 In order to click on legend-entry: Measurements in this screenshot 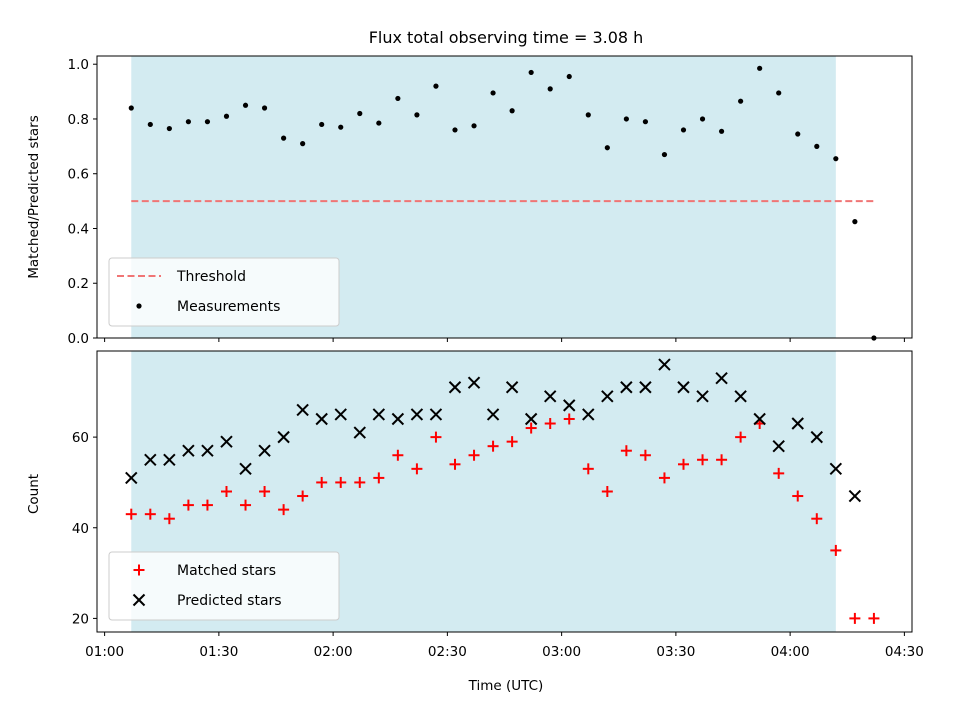, I will do `click(208, 307)`.